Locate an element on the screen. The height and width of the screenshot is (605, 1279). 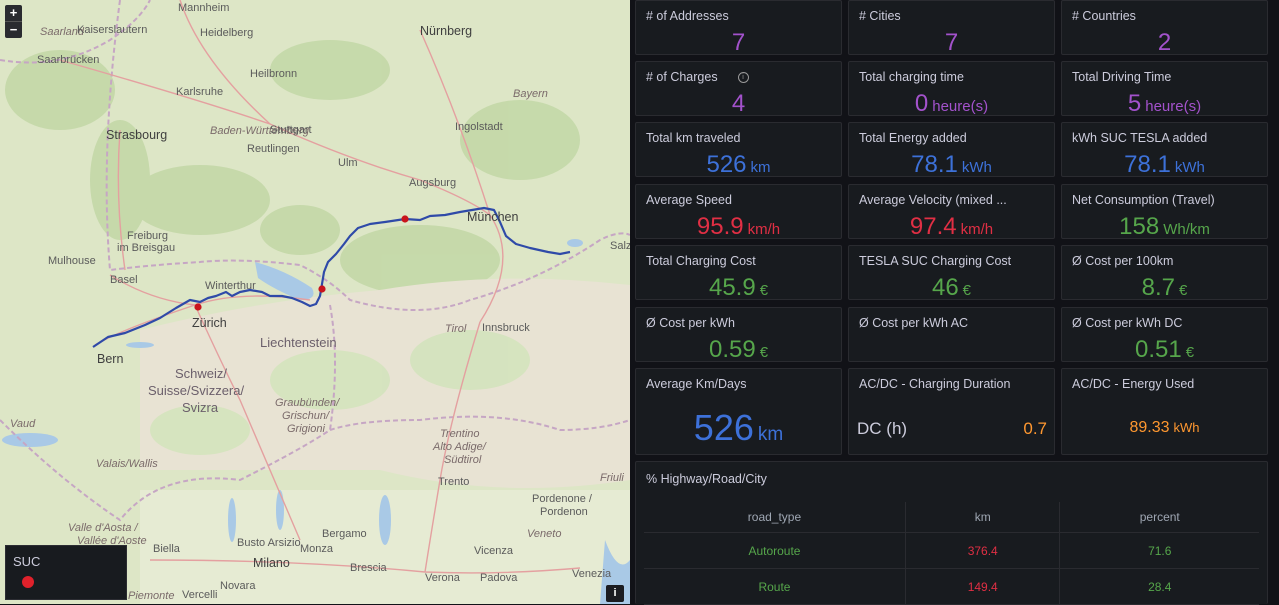
panel-title-text: Total Energy added is located at coordinates (913, 138).